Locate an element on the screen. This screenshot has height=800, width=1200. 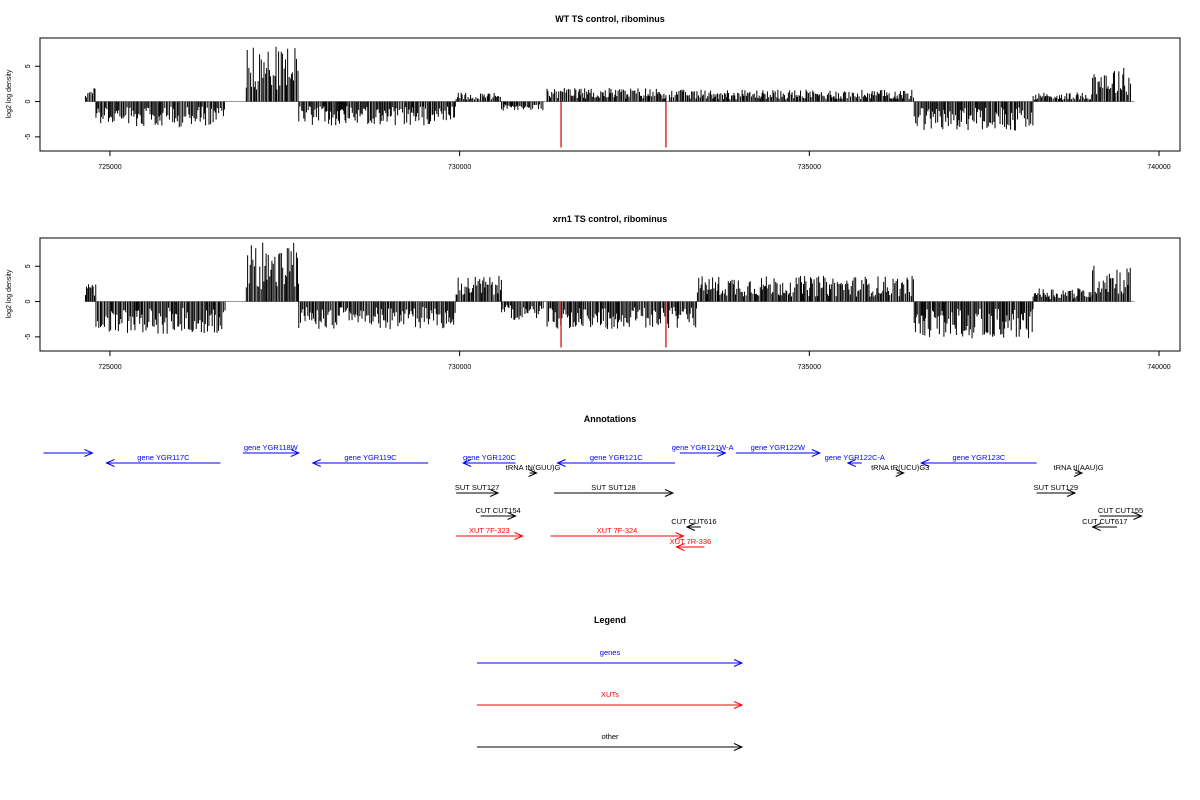
annotation-label: tRNA tR(UCU)G3 is located at coordinates (900, 467).